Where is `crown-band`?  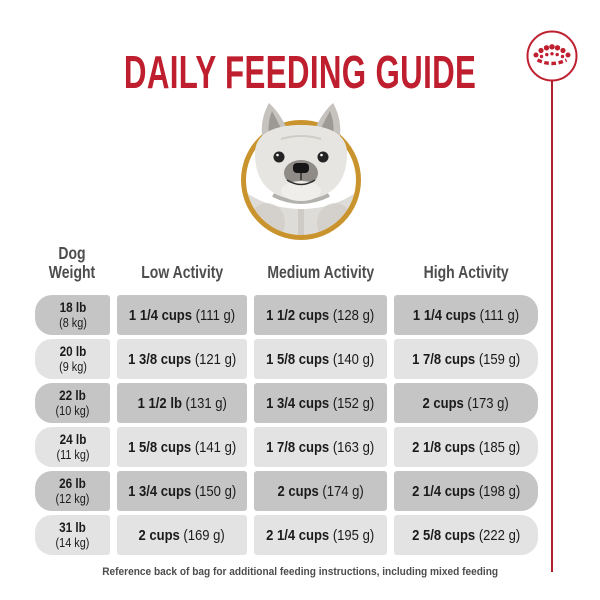
crown-band is located at coordinates (552, 62).